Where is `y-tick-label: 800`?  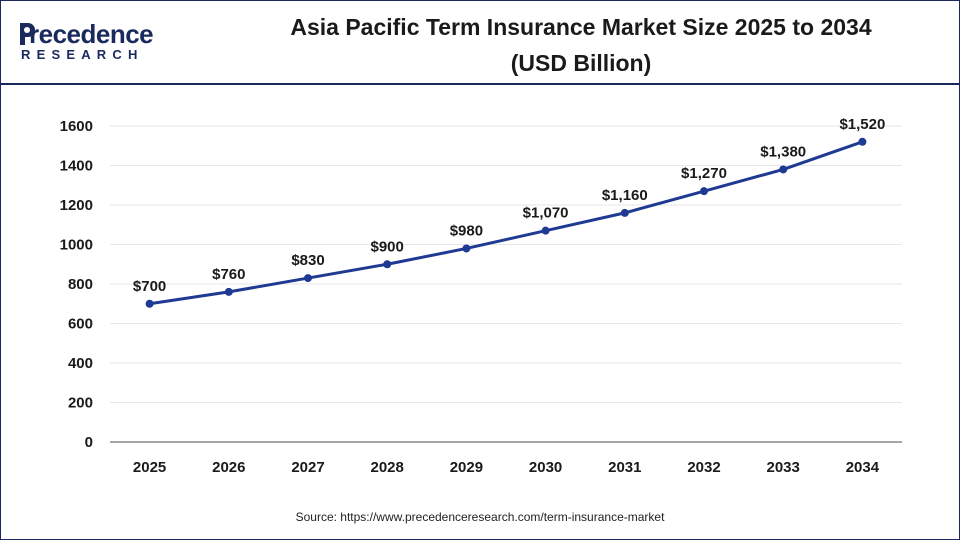 y-tick-label: 800 is located at coordinates (80, 284).